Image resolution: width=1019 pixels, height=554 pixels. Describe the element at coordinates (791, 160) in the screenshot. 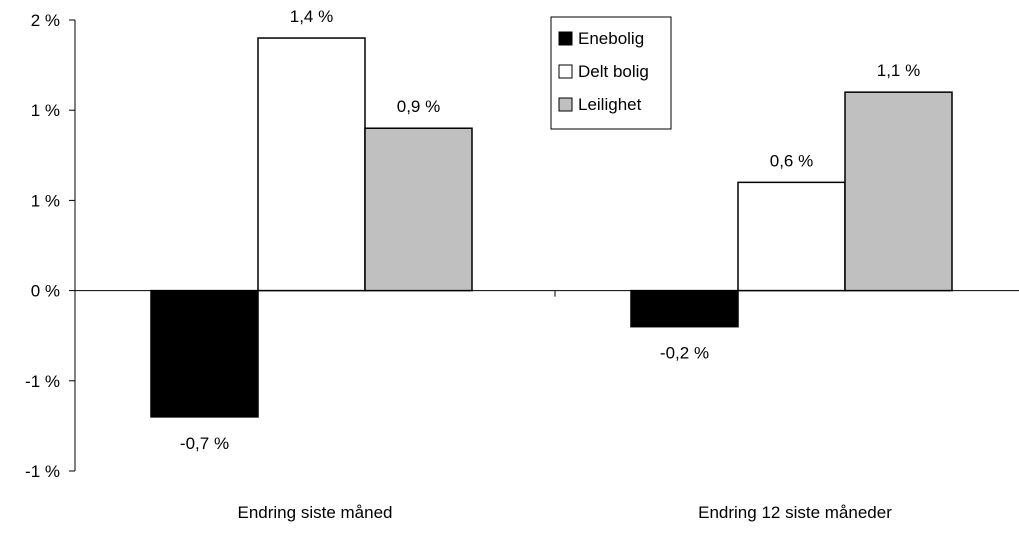

I see `data-label: 0,6 %` at that location.